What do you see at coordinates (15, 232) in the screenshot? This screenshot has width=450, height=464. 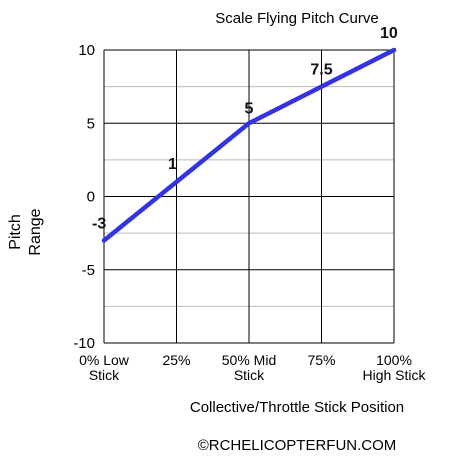 I see `y-axis-label-line: Pitch` at bounding box center [15, 232].